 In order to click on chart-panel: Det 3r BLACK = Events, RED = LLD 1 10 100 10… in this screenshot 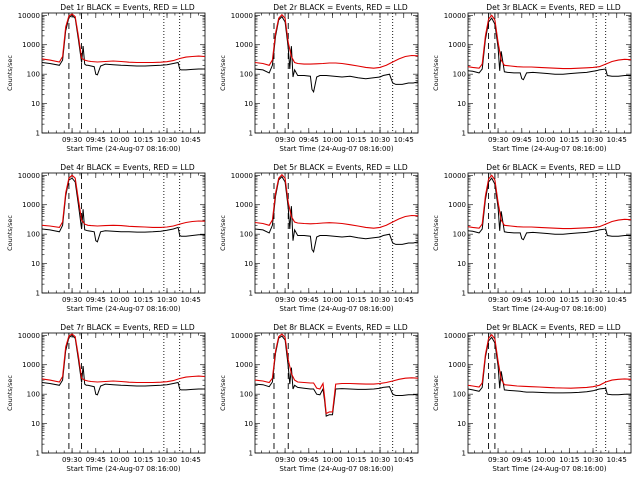, I will do `click(532, 80)`.